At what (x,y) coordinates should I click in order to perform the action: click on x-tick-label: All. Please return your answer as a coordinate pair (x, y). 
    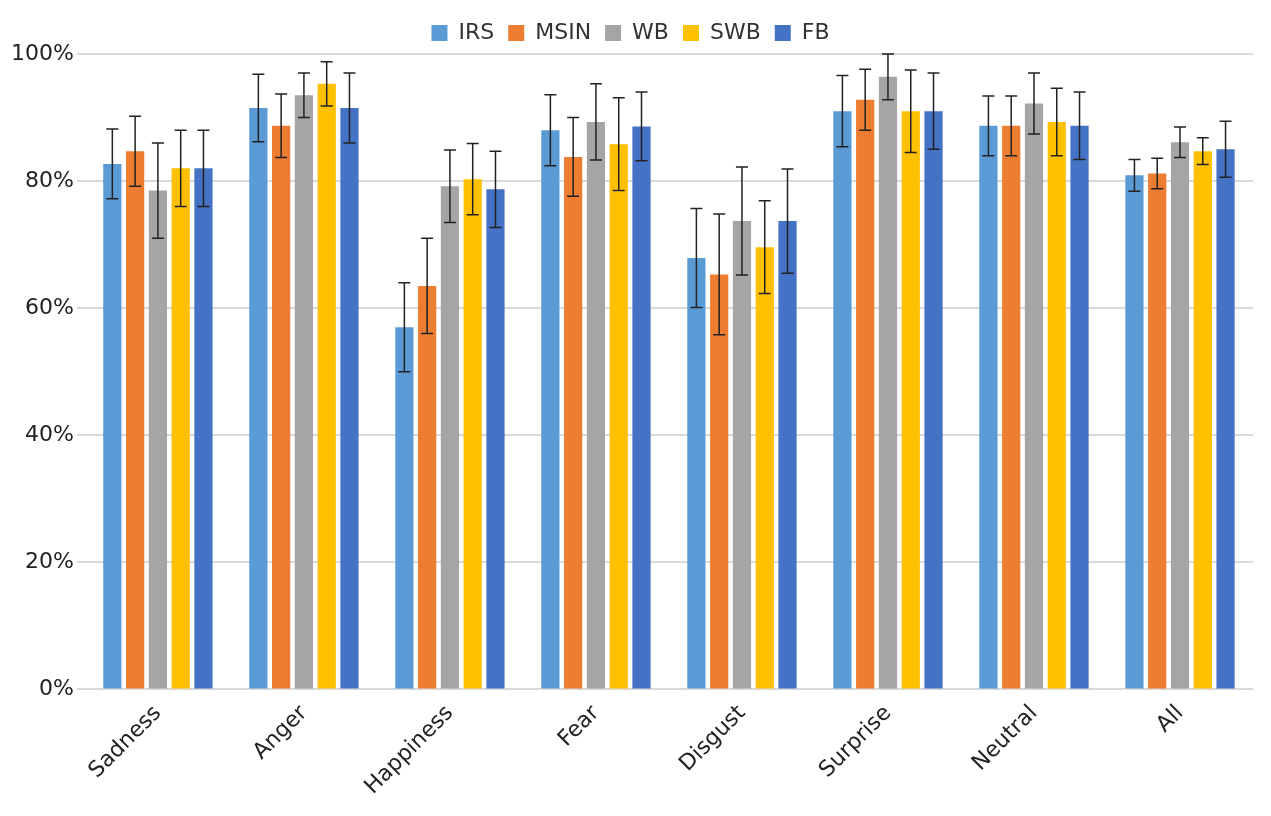
    Looking at the image, I should click on (1169, 718).